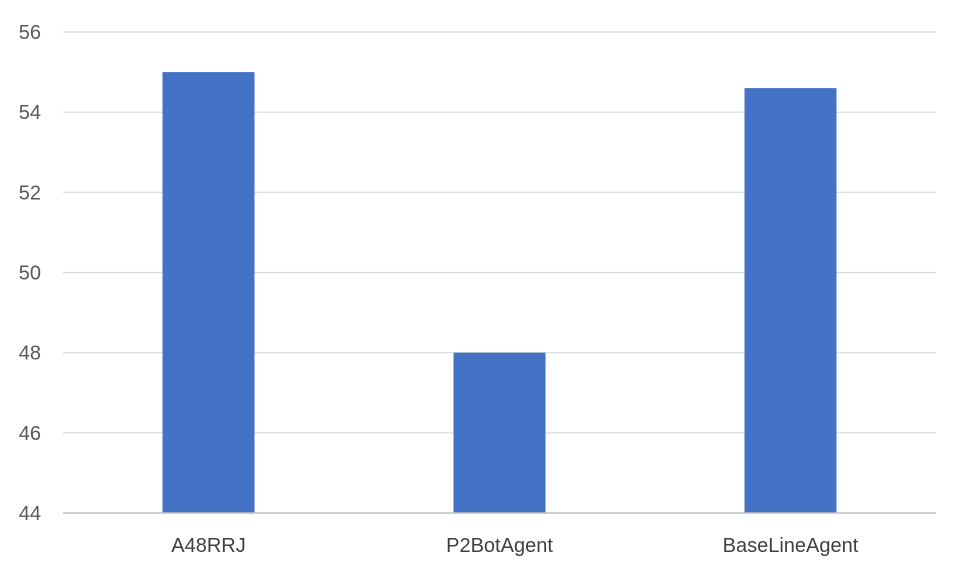  What do you see at coordinates (30, 193) in the screenshot?
I see `y-tick-label: 52` at bounding box center [30, 193].